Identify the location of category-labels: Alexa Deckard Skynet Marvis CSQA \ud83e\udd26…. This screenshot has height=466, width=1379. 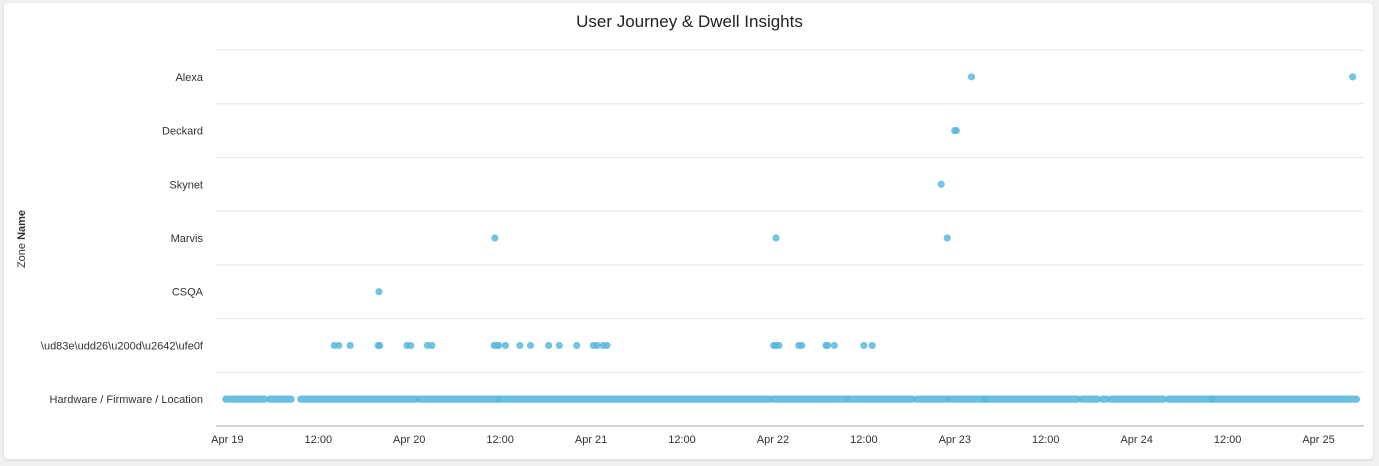
(122, 239).